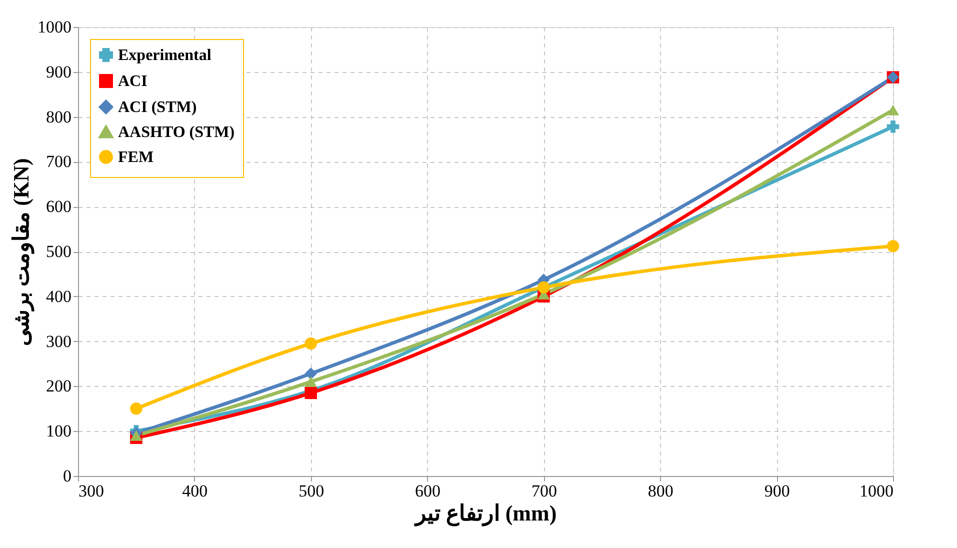  What do you see at coordinates (59, 431) in the screenshot?
I see `y-tick-label: 100` at bounding box center [59, 431].